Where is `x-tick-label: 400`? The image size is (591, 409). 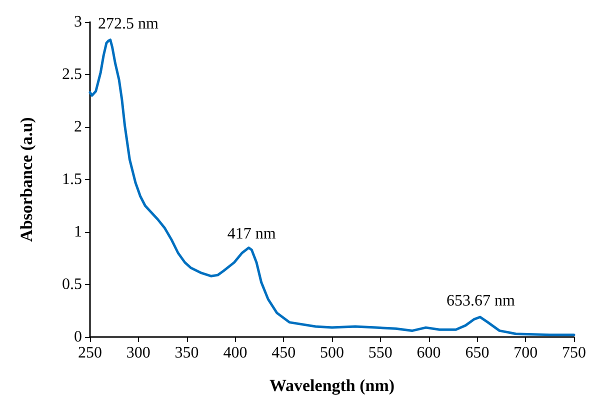
x-tick-label: 400 is located at coordinates (235, 353).